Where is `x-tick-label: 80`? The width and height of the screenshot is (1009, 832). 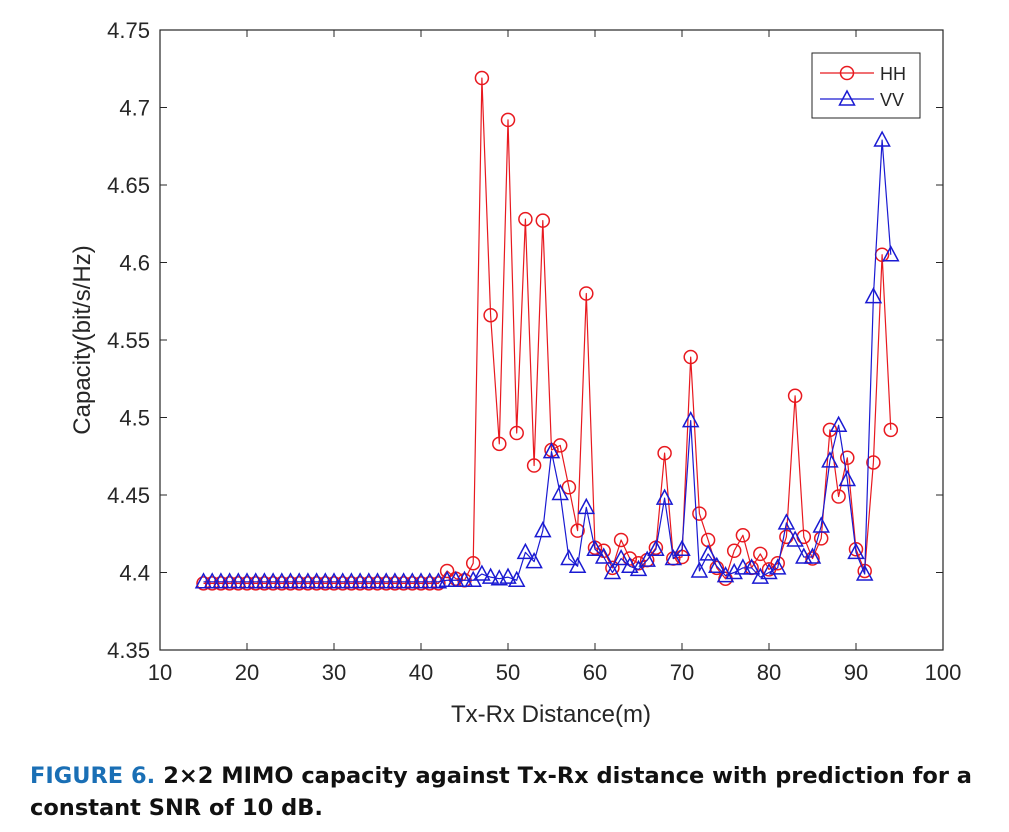 x-tick-label: 80 is located at coordinates (769, 672).